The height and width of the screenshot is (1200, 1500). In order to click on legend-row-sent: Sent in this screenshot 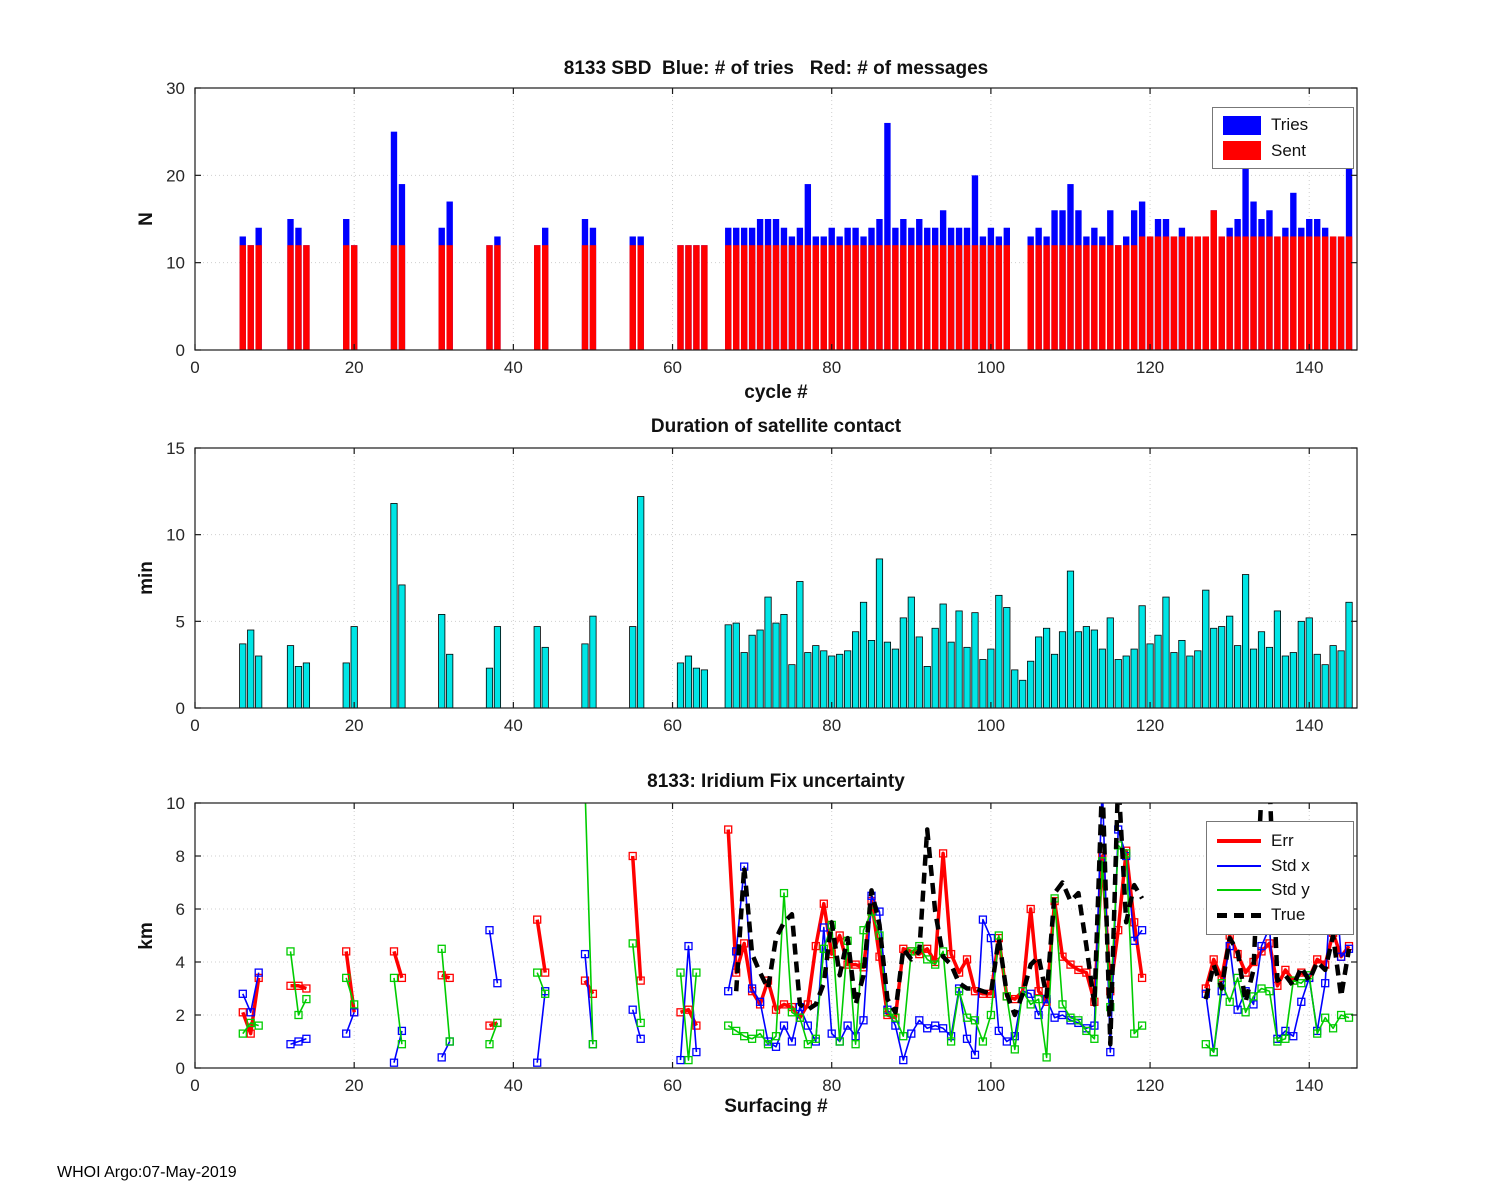, I will do `click(1283, 151)`.